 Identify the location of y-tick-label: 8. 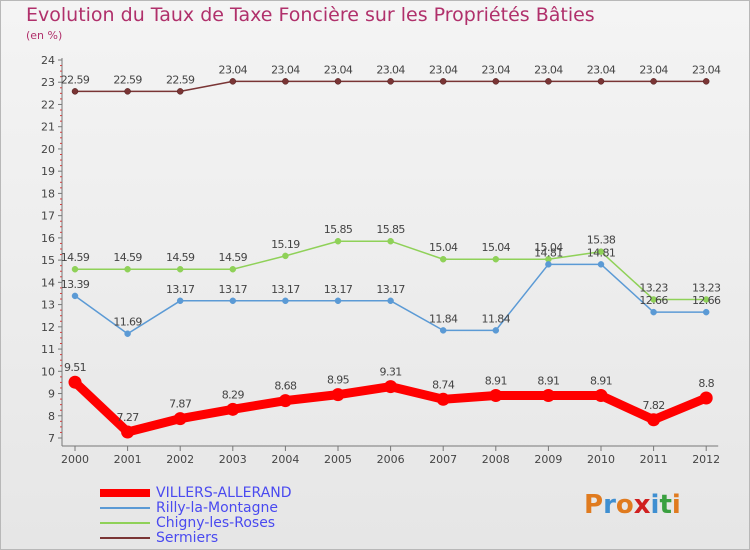
(51, 416).